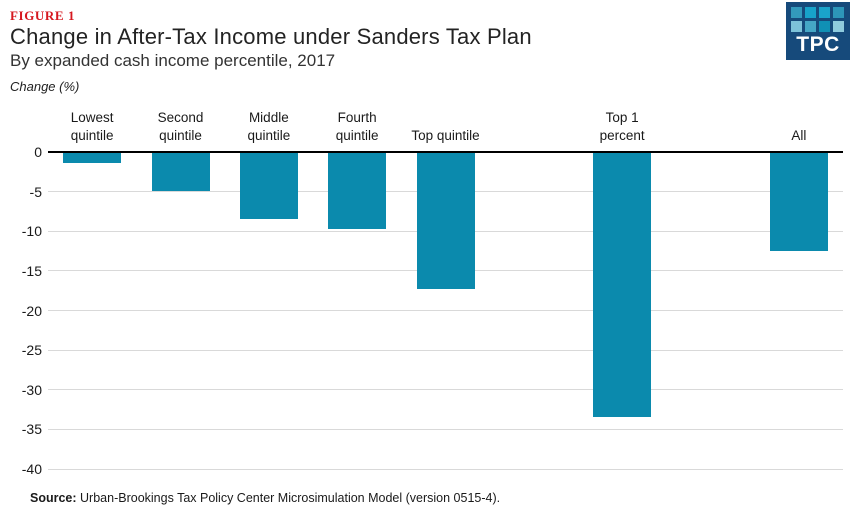 This screenshot has width=852, height=519. I want to click on y-tick-label: -15, so click(31, 270).